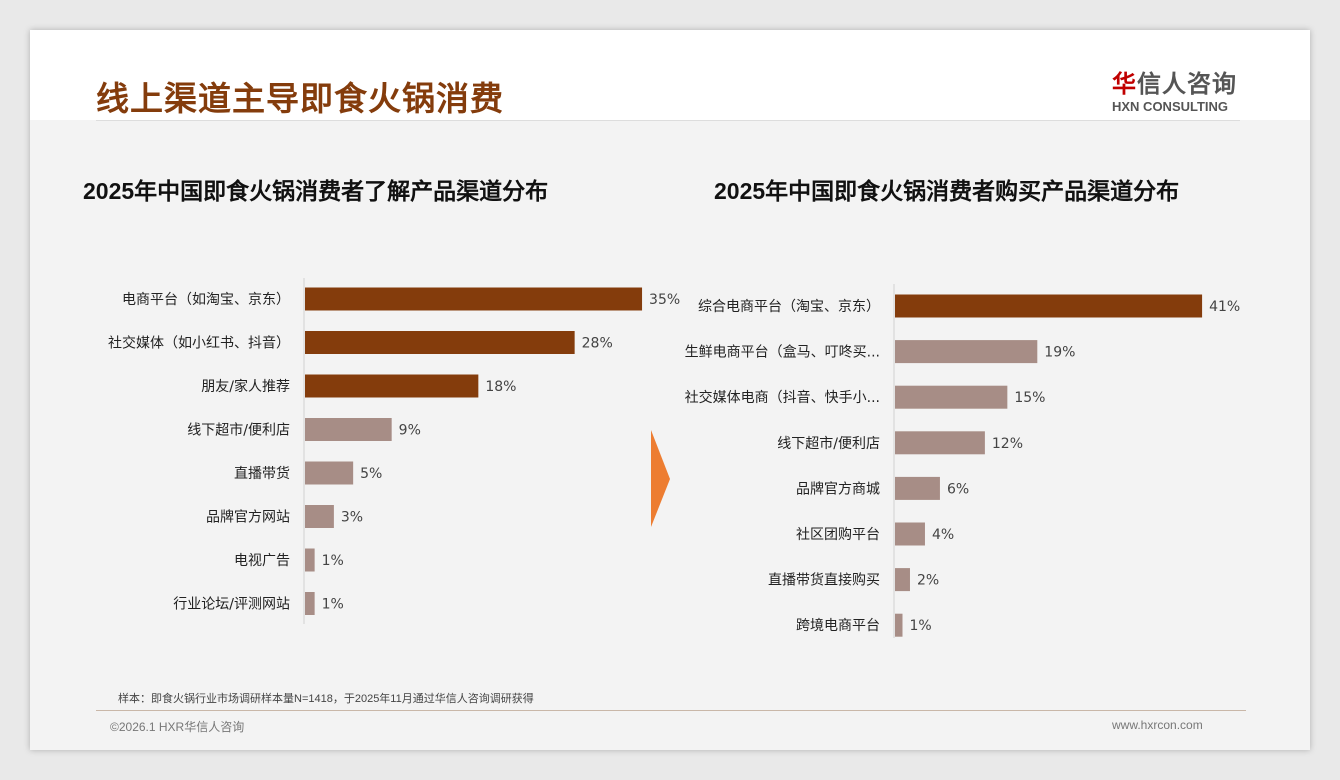  What do you see at coordinates (1157, 725) in the screenshot?
I see `website: www.hxrcon.com` at bounding box center [1157, 725].